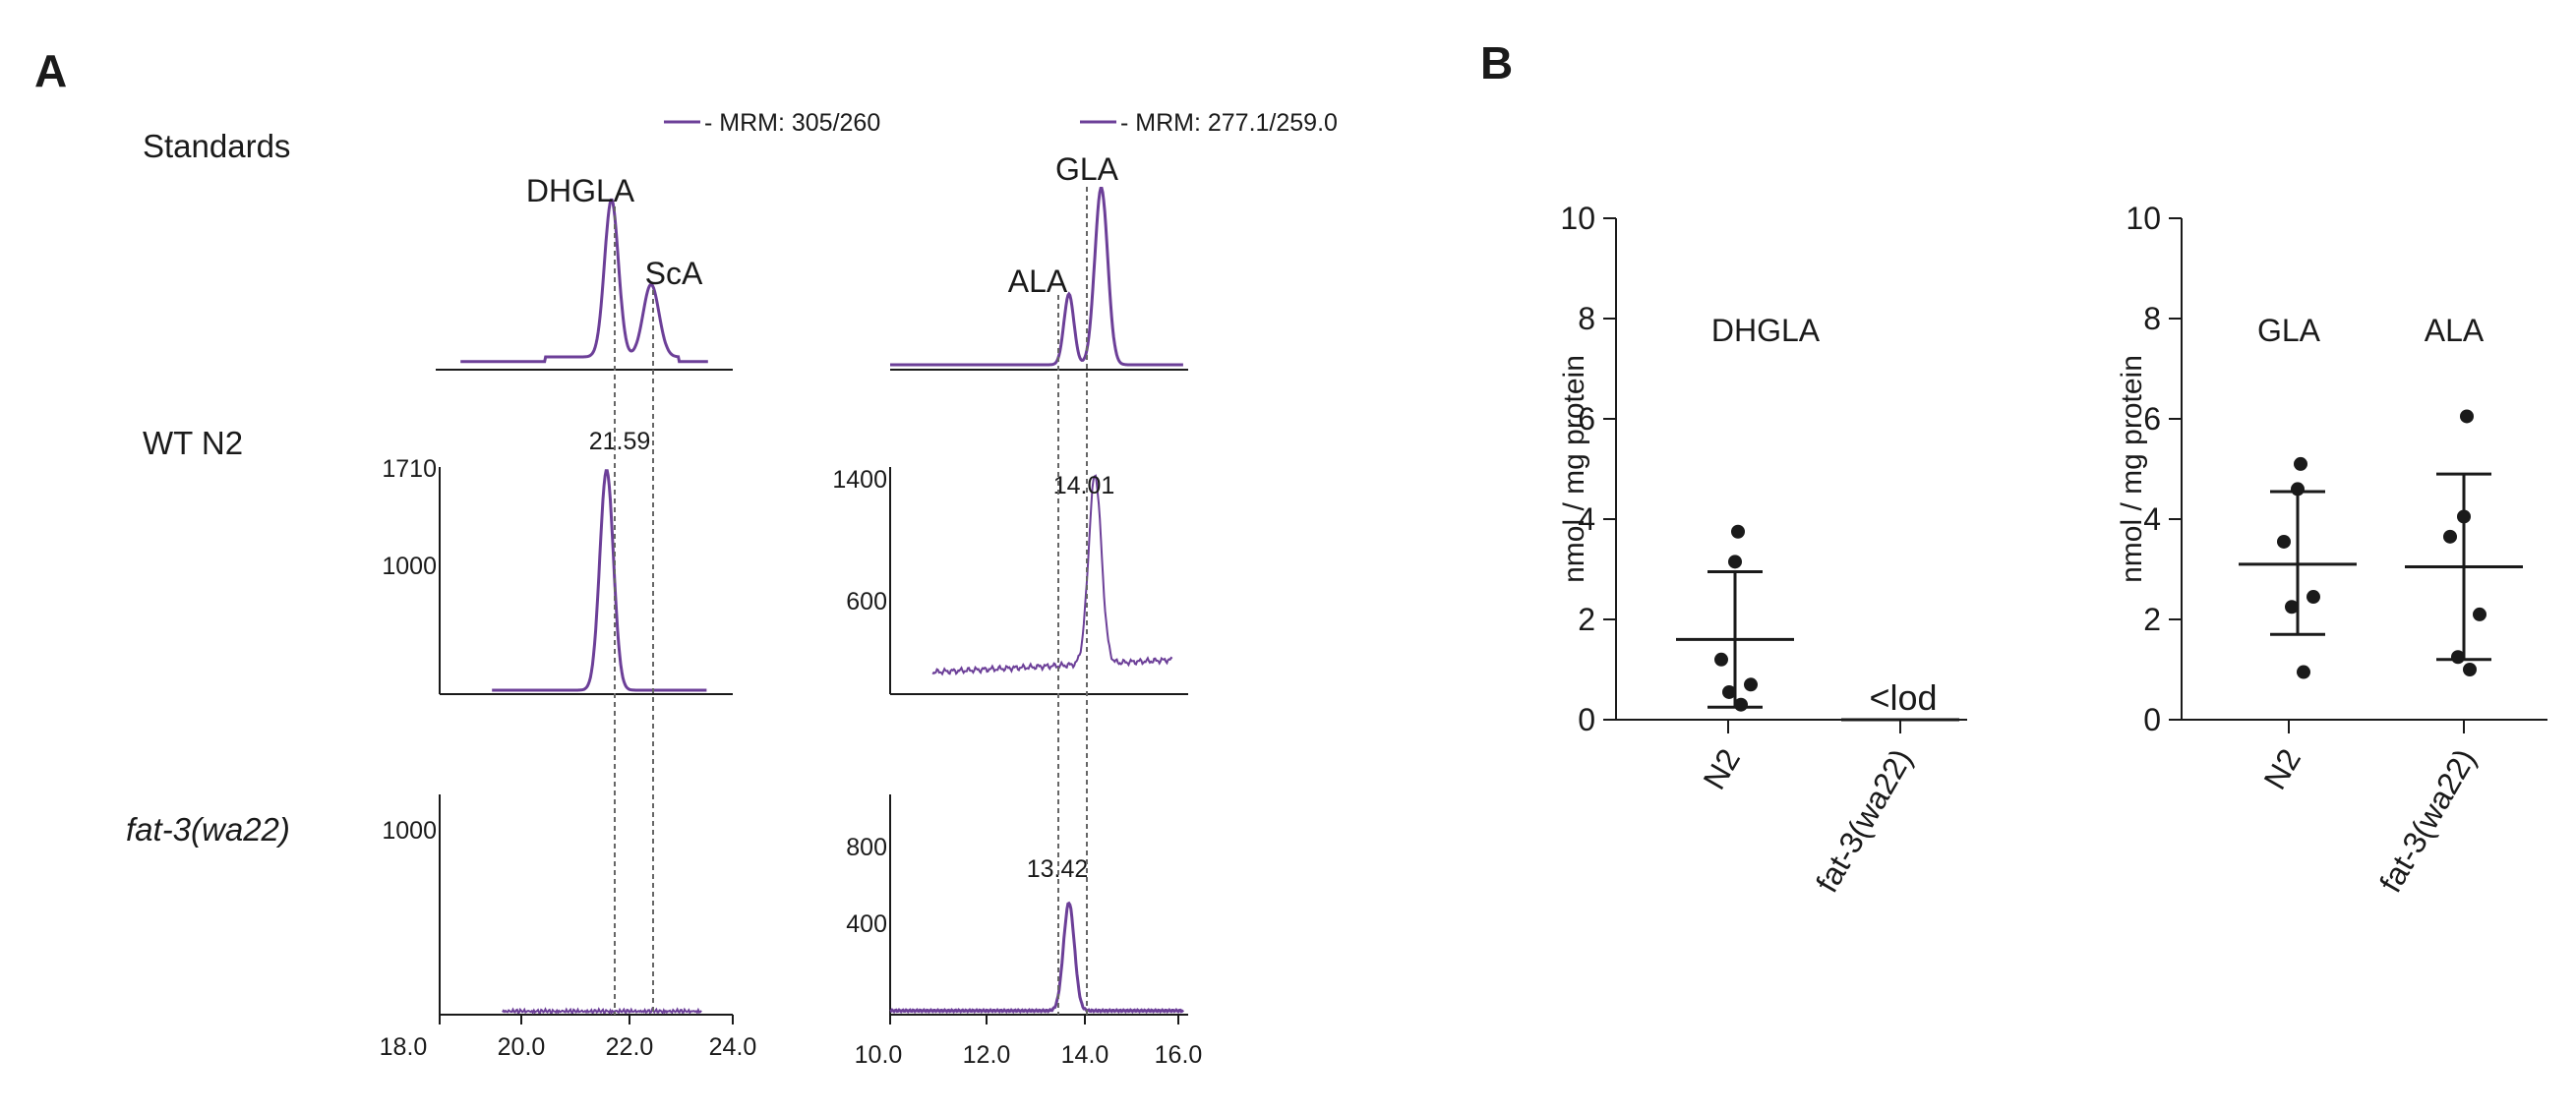 Image resolution: width=2576 pixels, height=1112 pixels. What do you see at coordinates (51, 71) in the screenshot?
I see `panel-label-a: A` at bounding box center [51, 71].